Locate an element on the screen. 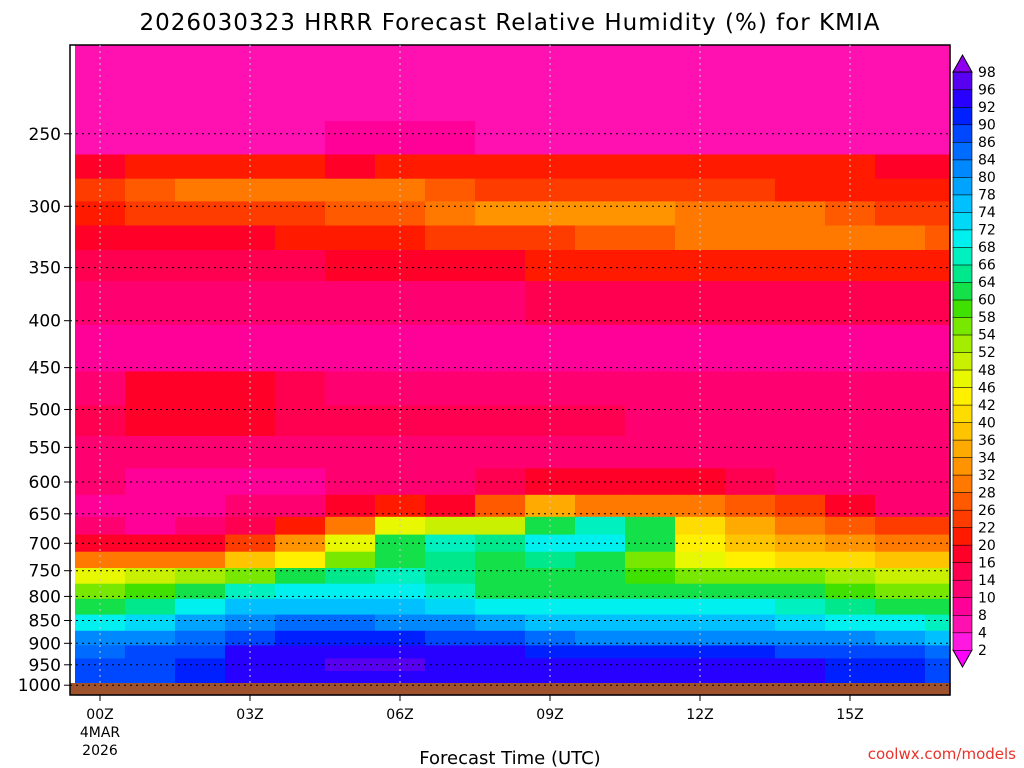  y-tick-label: 600 is located at coordinates (45, 483).